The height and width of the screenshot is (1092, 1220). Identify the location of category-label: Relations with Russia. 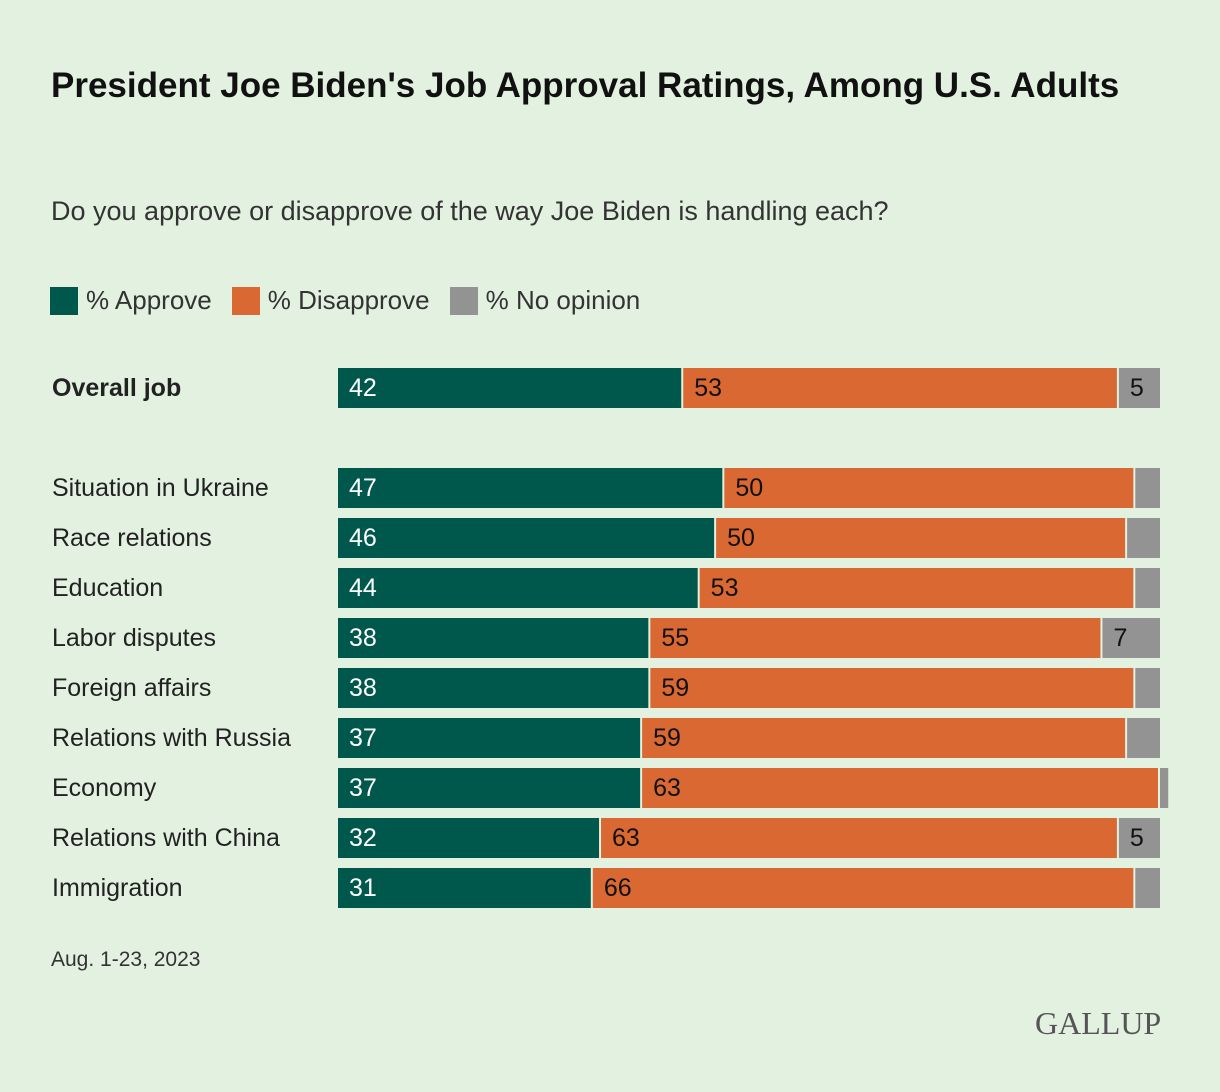
(171, 738).